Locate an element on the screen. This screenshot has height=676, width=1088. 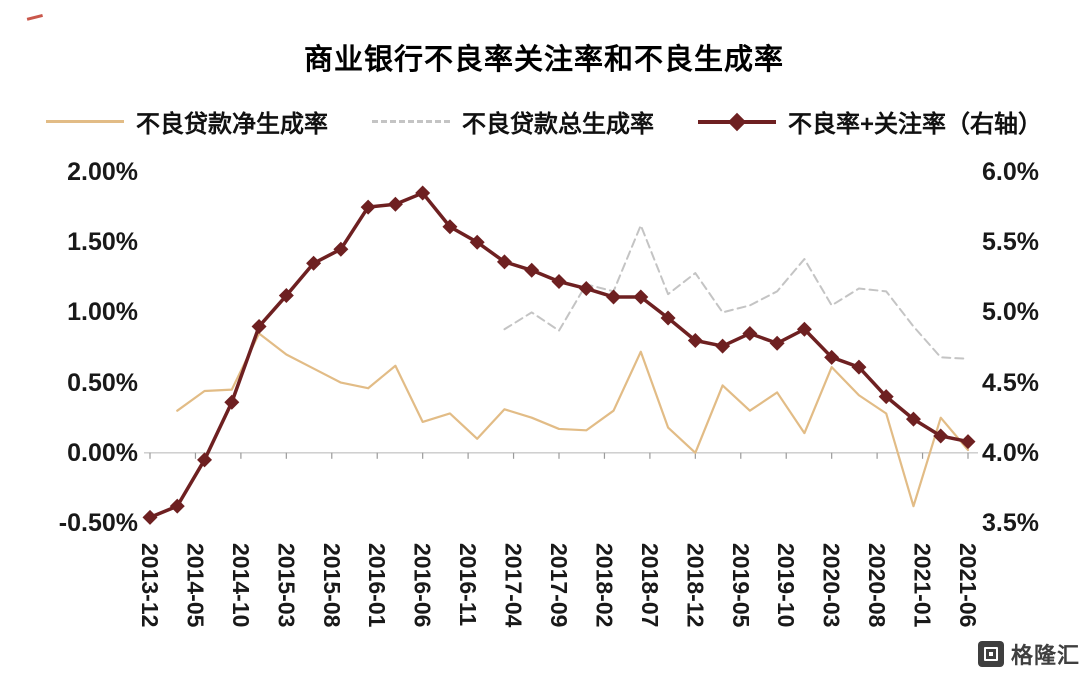
x-axis-tick-label: 2021-06 is located at coordinates (968, 585).